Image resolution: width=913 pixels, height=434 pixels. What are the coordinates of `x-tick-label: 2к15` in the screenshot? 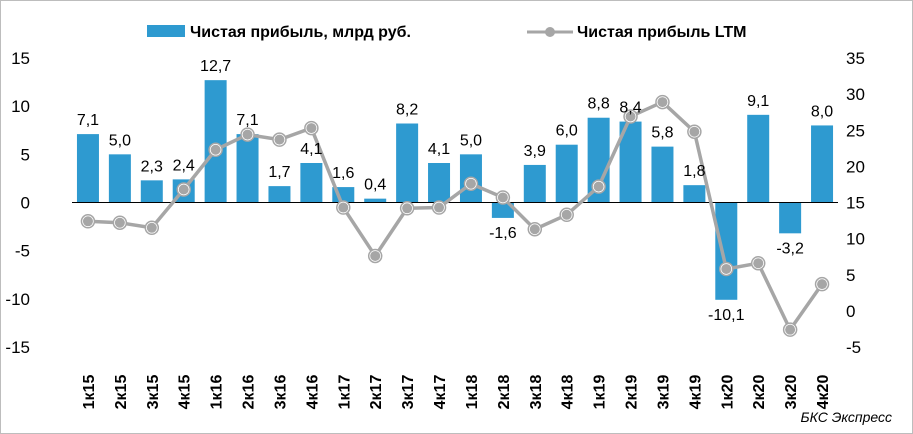 It's located at (121, 392).